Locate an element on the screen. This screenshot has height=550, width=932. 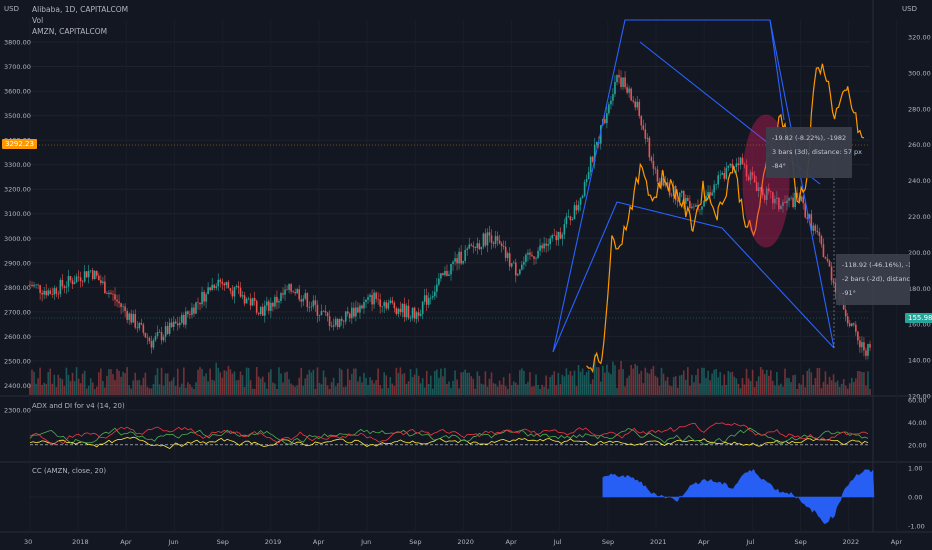
symbol-legend: Alibaba, 1D, CAPITALCOM is located at coordinates (80, 9).